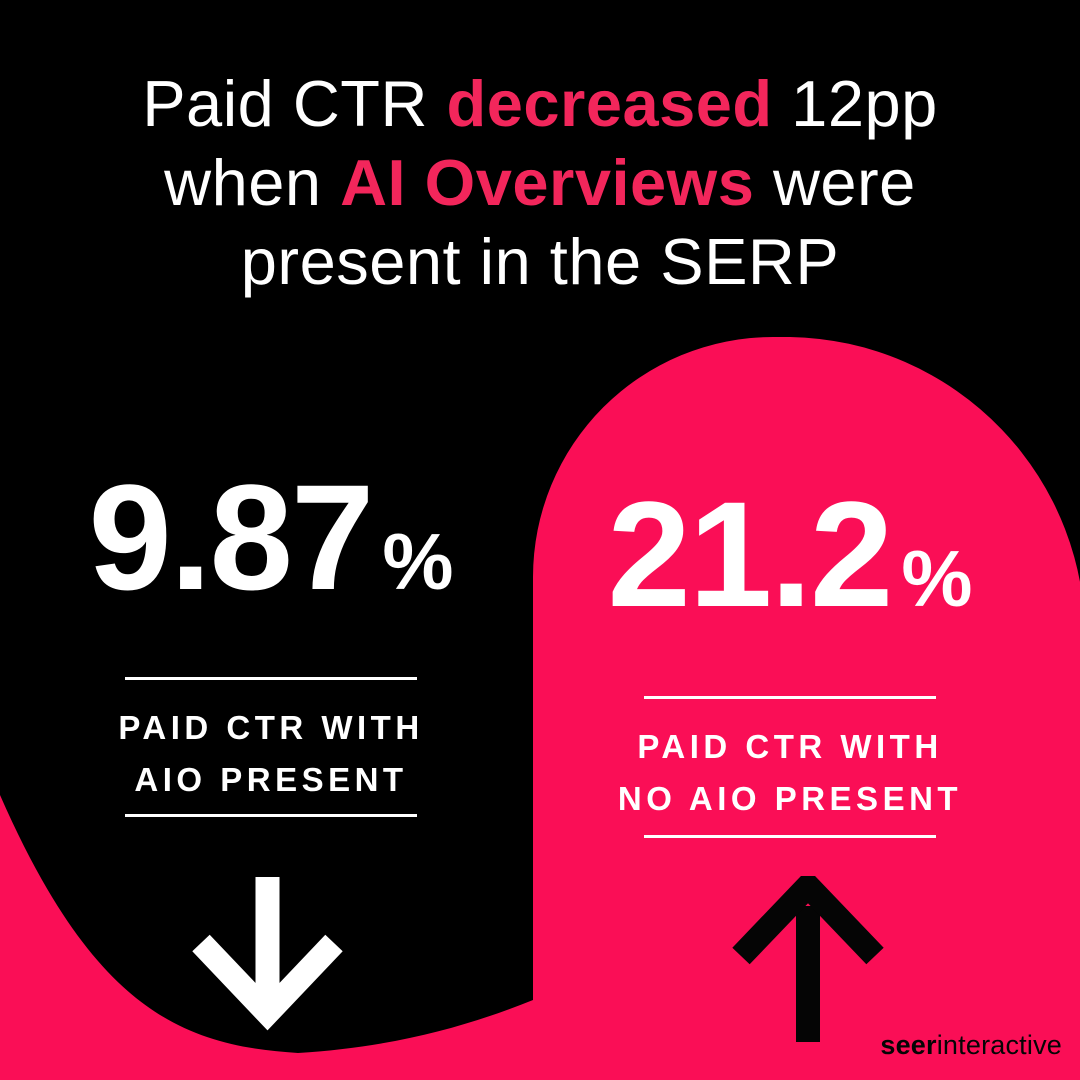 The width and height of the screenshot is (1080, 1080). Describe the element at coordinates (908, 1045) in the screenshot. I see `logo-seer: seer` at that location.